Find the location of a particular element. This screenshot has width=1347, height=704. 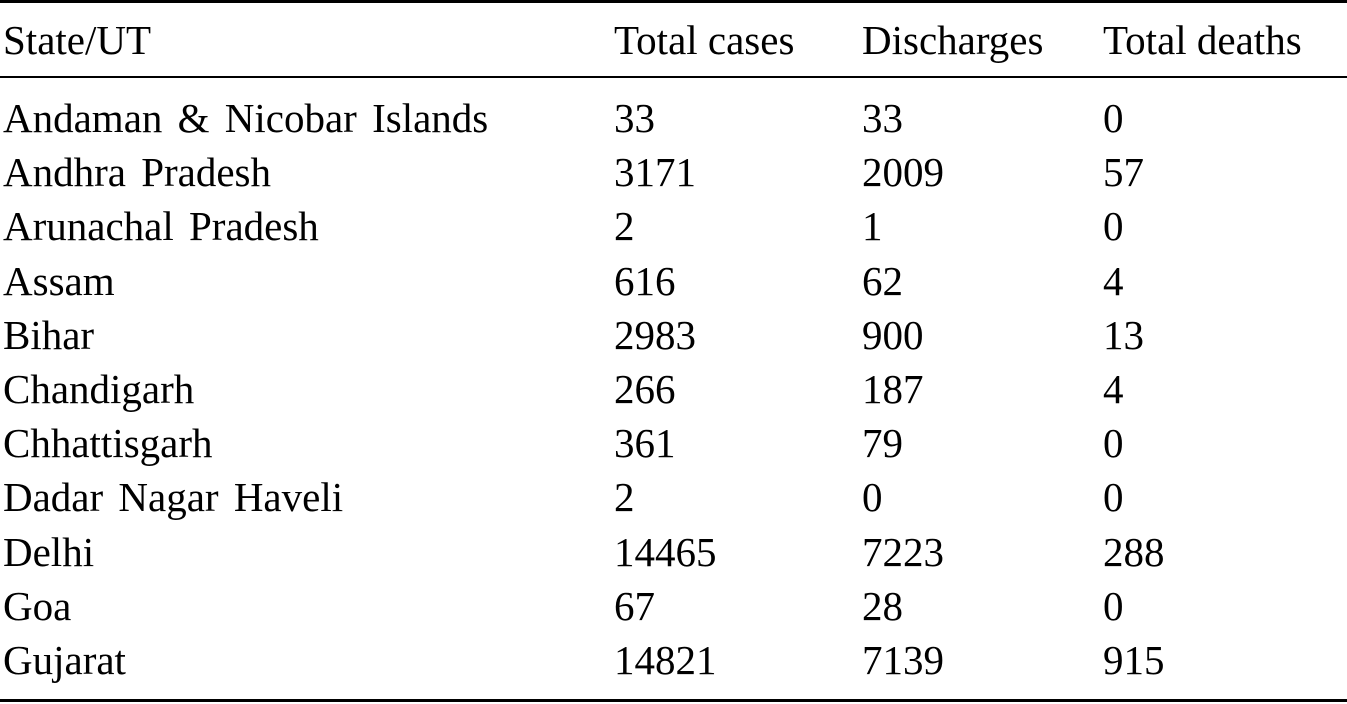

table-cell: 915 is located at coordinates (1134, 660).